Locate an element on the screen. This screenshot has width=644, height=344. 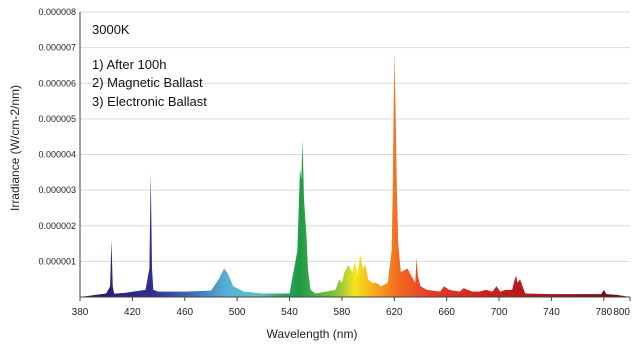
x-tick-labels: 380 420 460 500 540 580 620 660 700 740 780 800 is located at coordinates (351, 307).